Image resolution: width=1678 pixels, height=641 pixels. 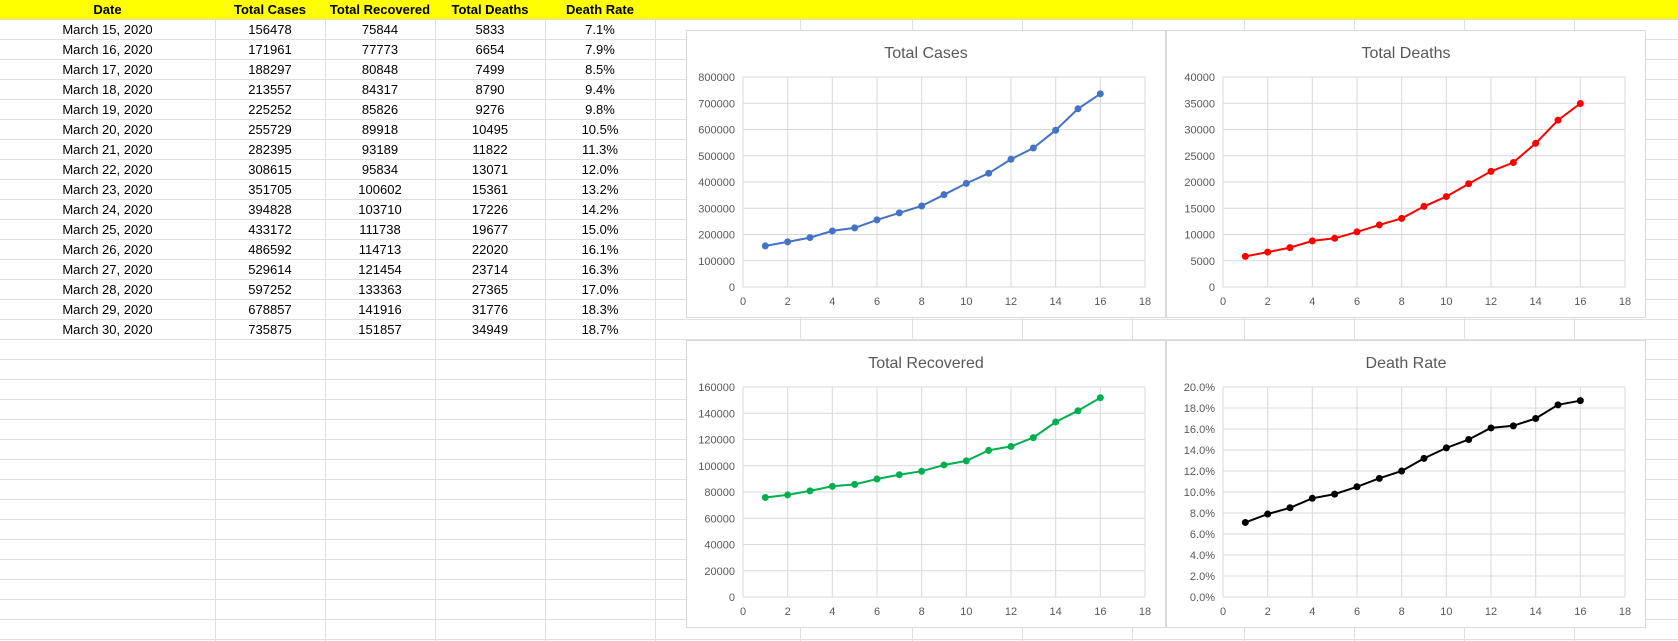 I want to click on table-cell: March 21, 2020, so click(x=107, y=149).